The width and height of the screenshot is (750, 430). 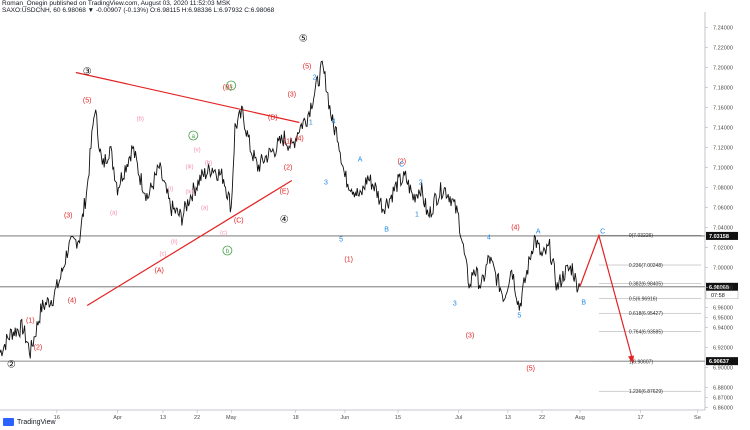 What do you see at coordinates (641, 418) in the screenshot?
I see `x-tick-label: 17` at bounding box center [641, 418].